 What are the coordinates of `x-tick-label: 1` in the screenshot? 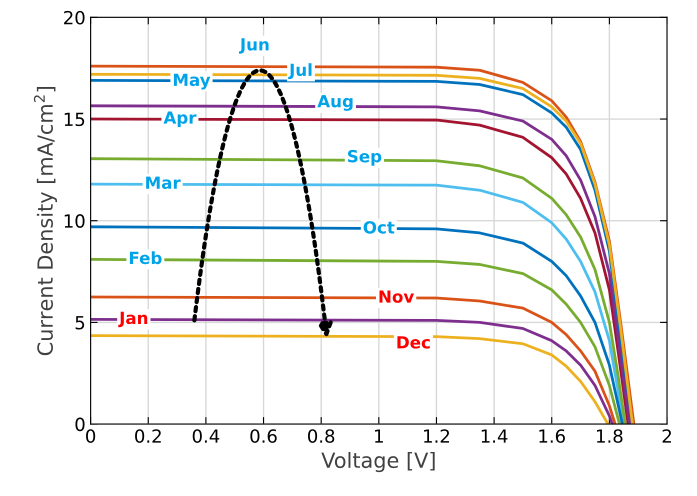 It's located at (379, 436).